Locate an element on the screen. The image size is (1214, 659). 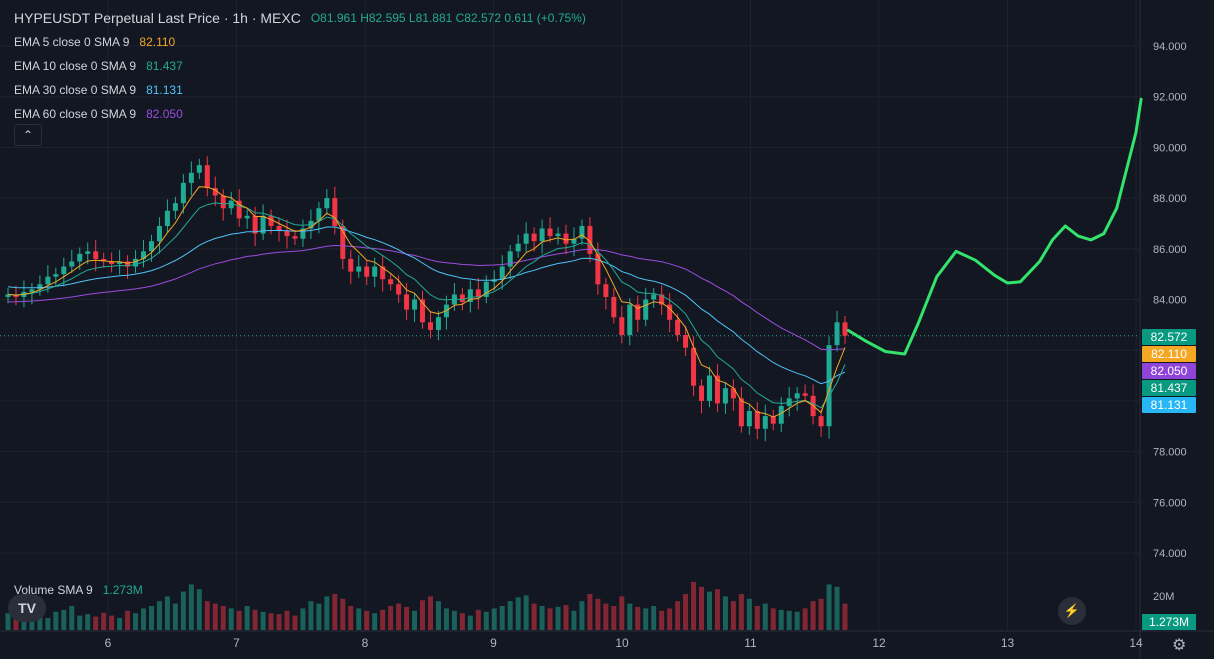
price-badge-label: 82.050 is located at coordinates (1169, 371).